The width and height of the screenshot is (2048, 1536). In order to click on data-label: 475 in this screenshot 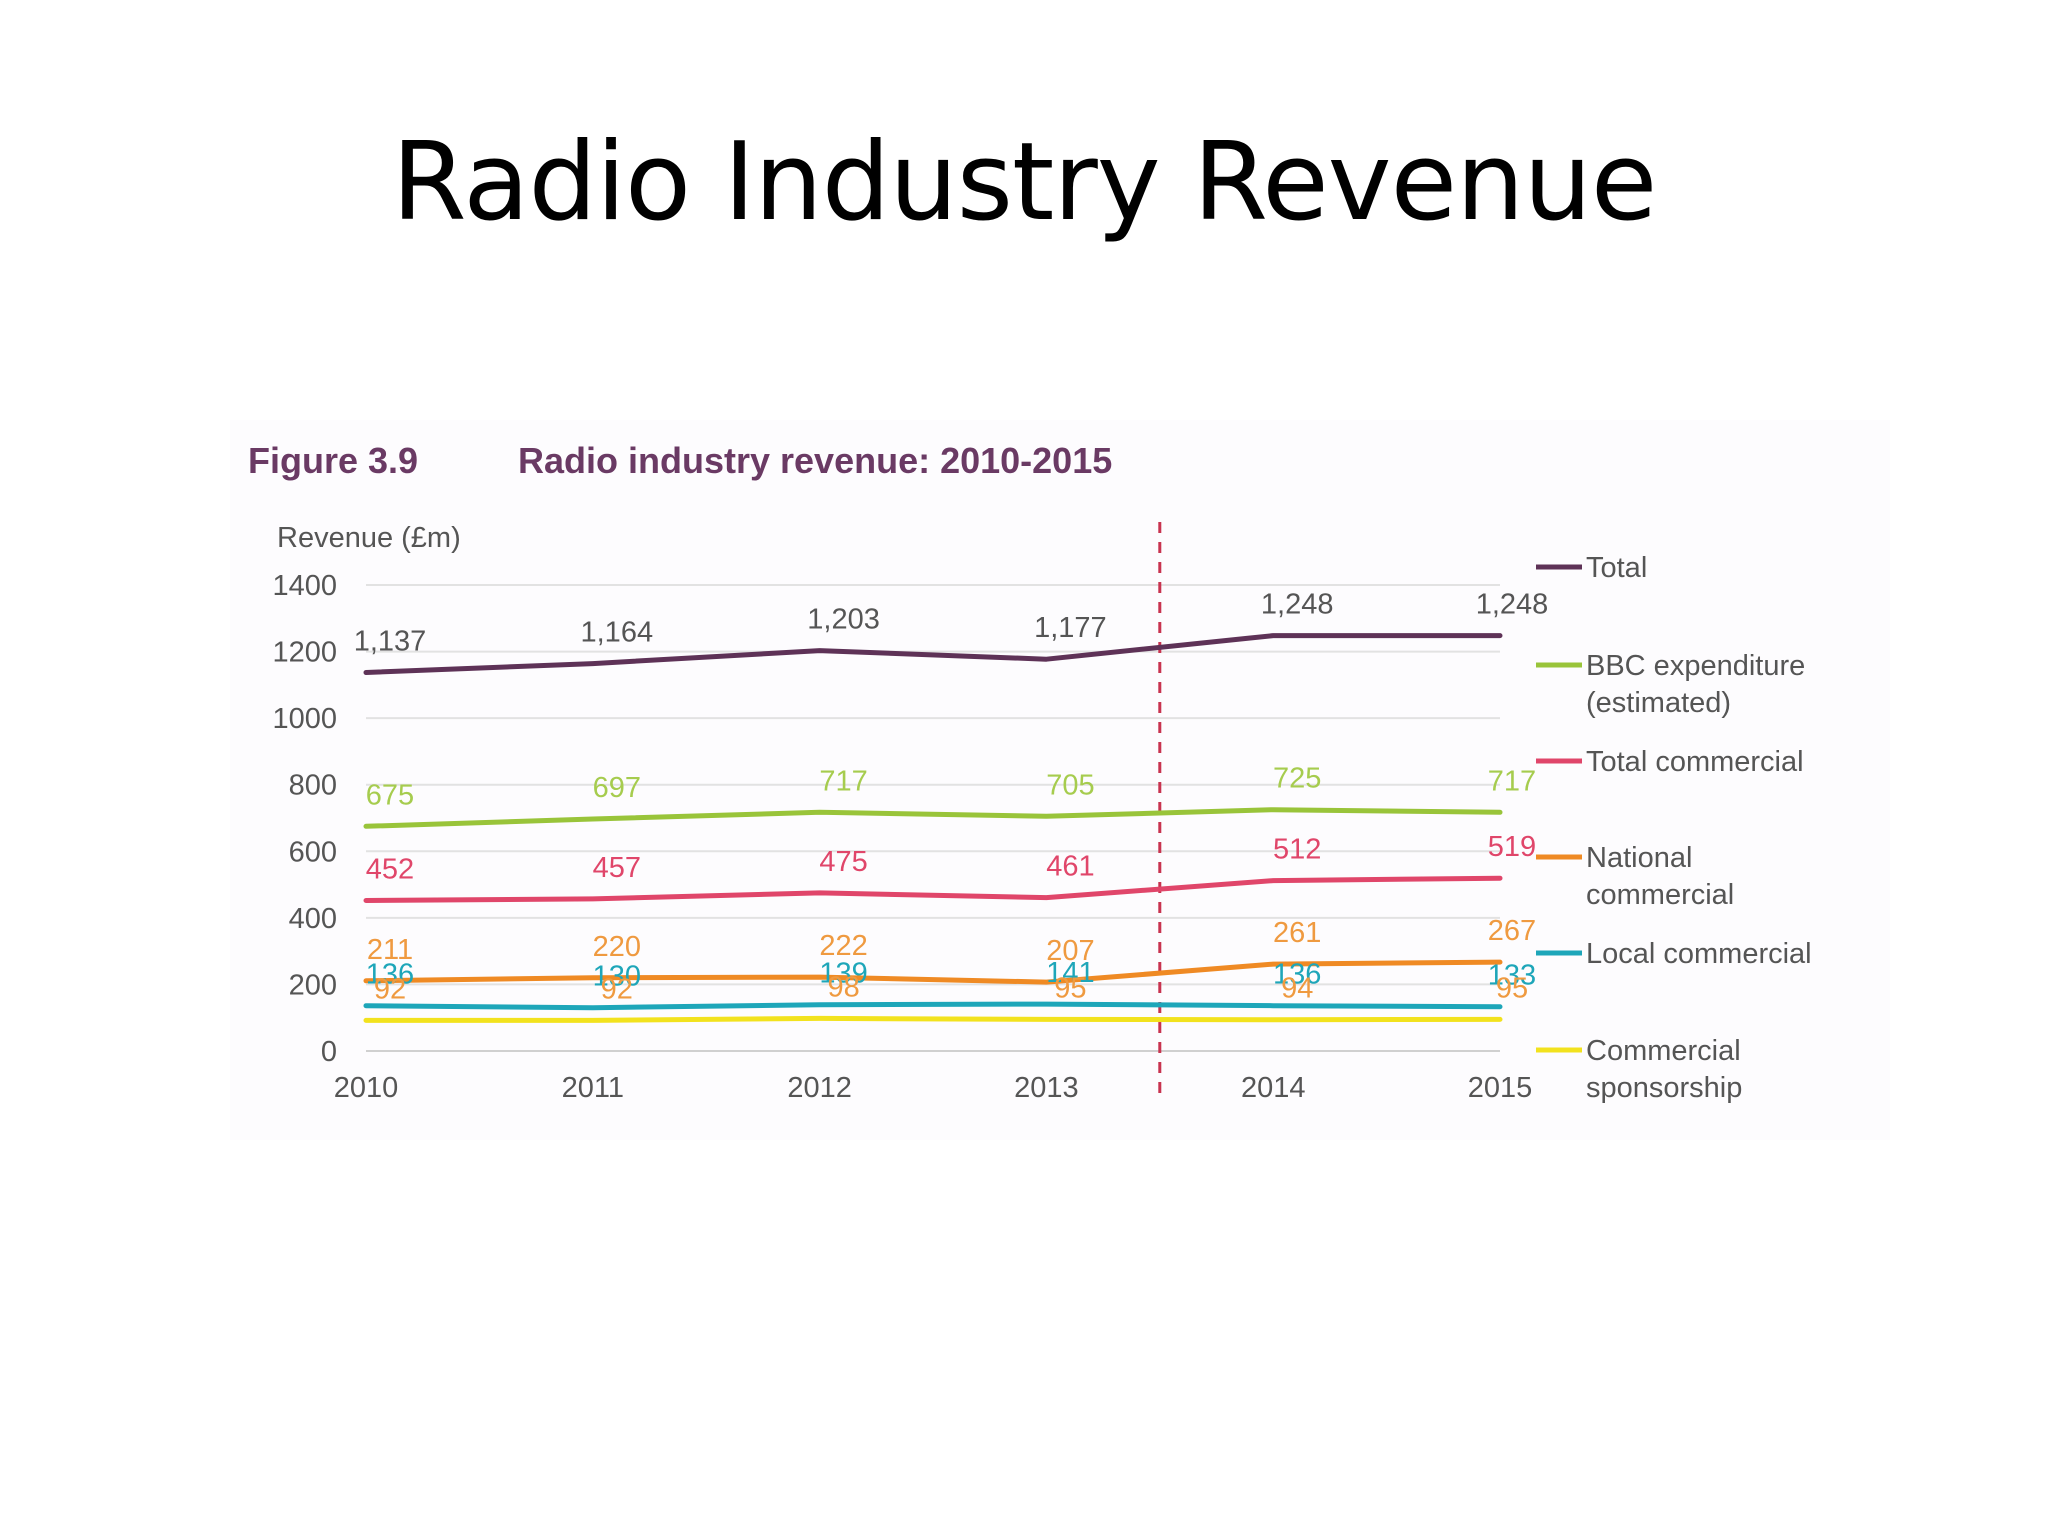, I will do `click(843, 862)`.